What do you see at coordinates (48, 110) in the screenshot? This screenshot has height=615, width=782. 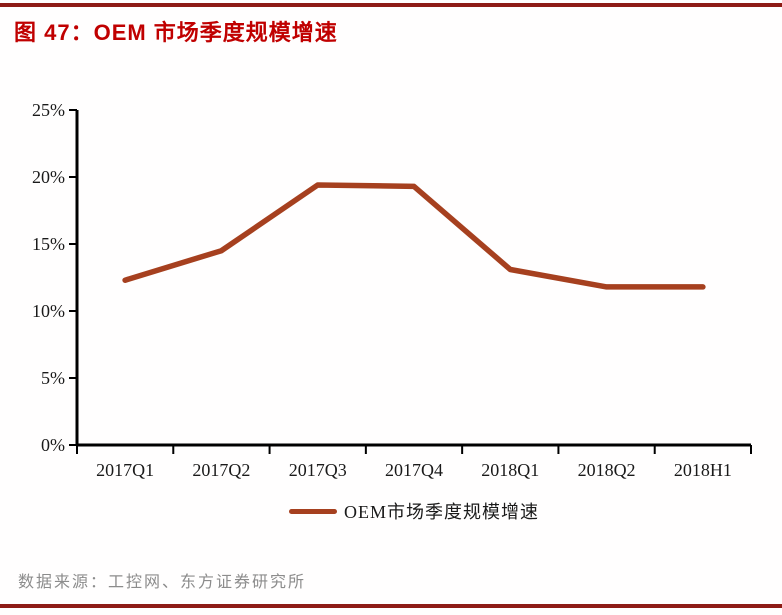 I see `y-axis-tick-label: 25%` at bounding box center [48, 110].